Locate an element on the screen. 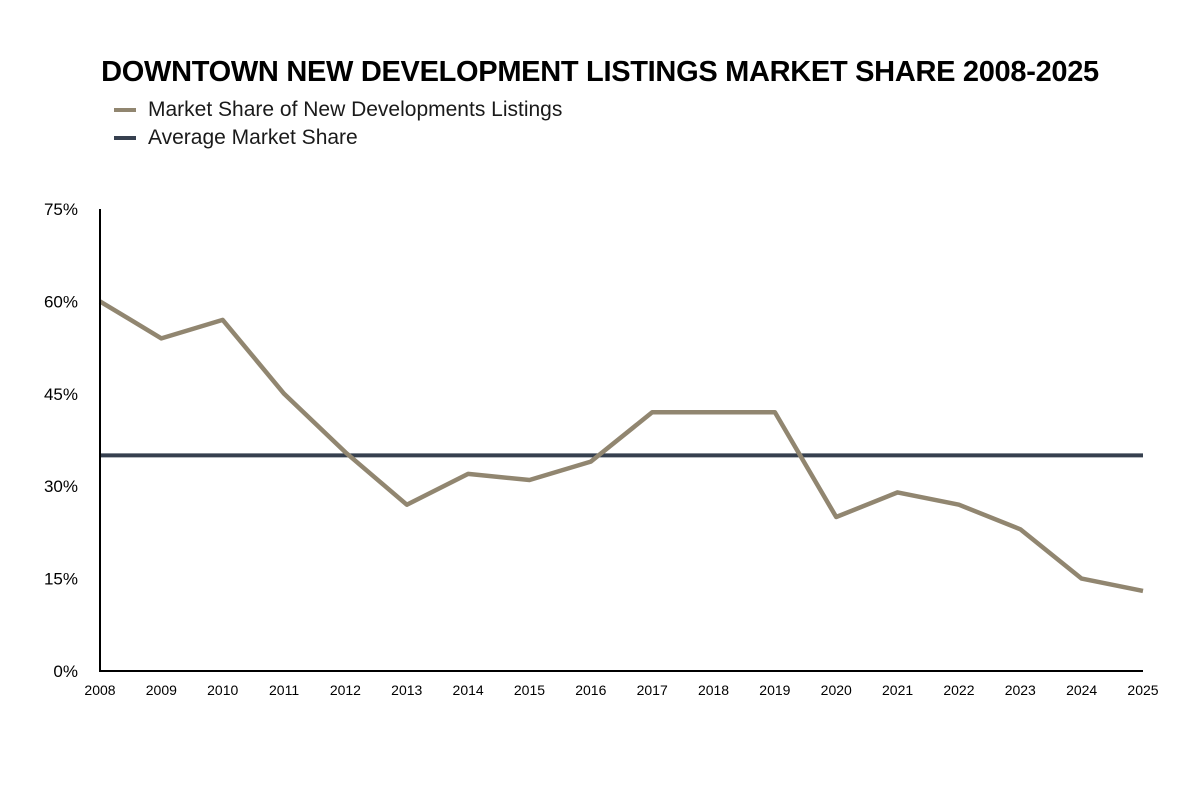  x-tick-label: 2017 is located at coordinates (652, 690).